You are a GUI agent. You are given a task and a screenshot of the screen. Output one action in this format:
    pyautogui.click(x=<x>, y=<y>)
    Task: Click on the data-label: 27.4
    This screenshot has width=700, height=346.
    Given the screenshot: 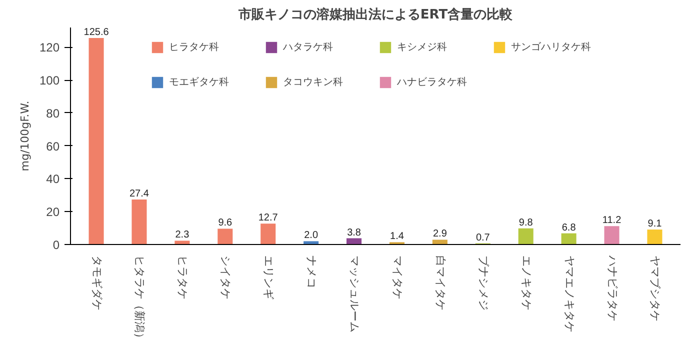 What is the action you would take?
    pyautogui.click(x=140, y=194)
    